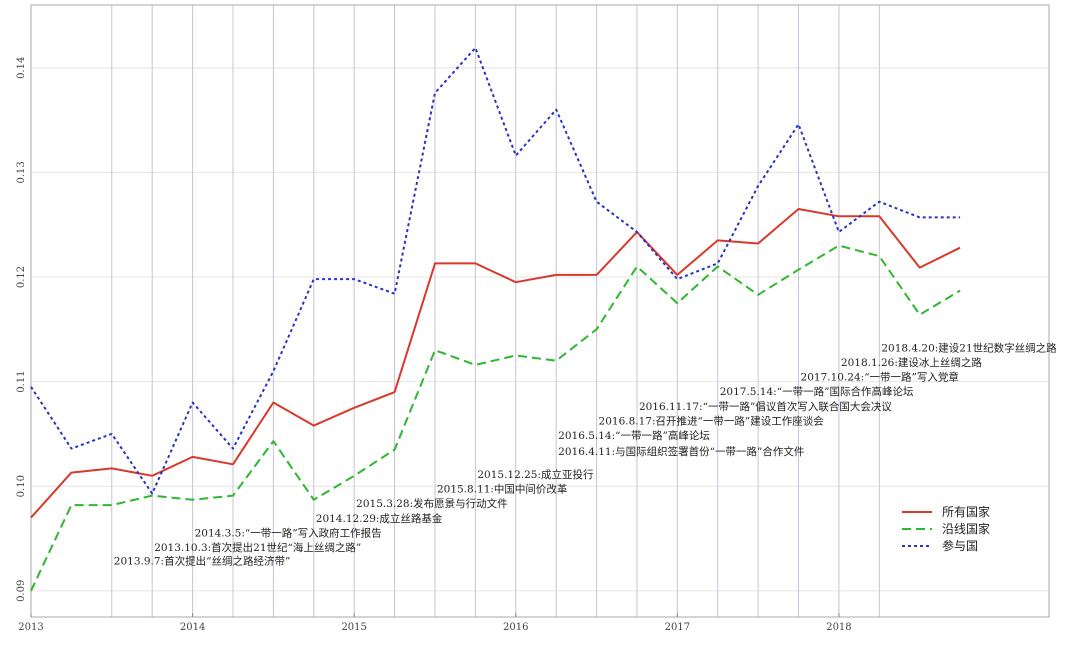 The height and width of the screenshot is (648, 1080). I want to click on event-annotation: 2018.1.26:建设冰上丝绸之路, so click(911, 362).